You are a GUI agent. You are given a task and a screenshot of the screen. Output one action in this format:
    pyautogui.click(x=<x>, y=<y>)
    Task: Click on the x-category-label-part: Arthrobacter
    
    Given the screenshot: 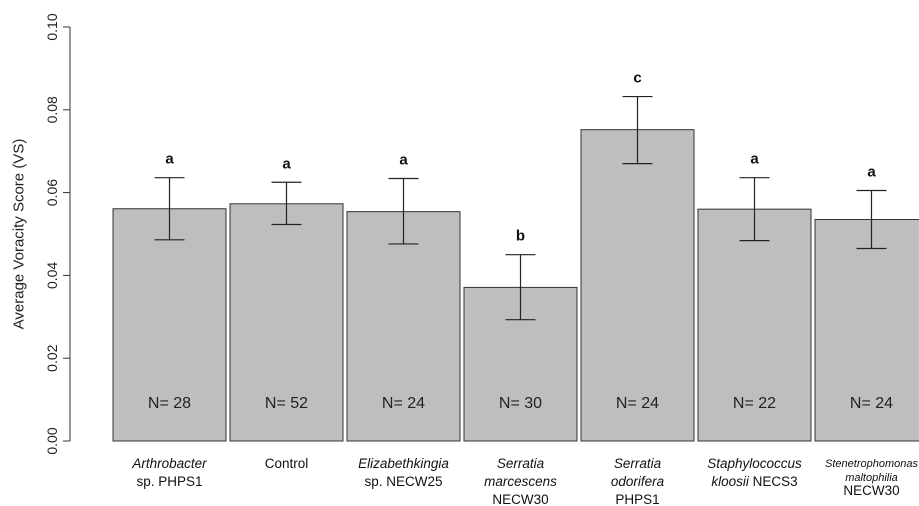 What is the action you would take?
    pyautogui.click(x=169, y=463)
    